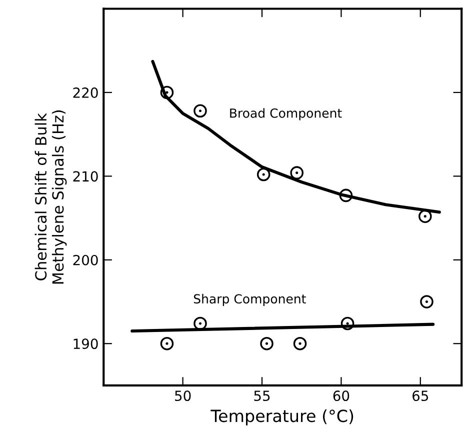  I want to click on x-tick-label: 50, so click(183, 396).